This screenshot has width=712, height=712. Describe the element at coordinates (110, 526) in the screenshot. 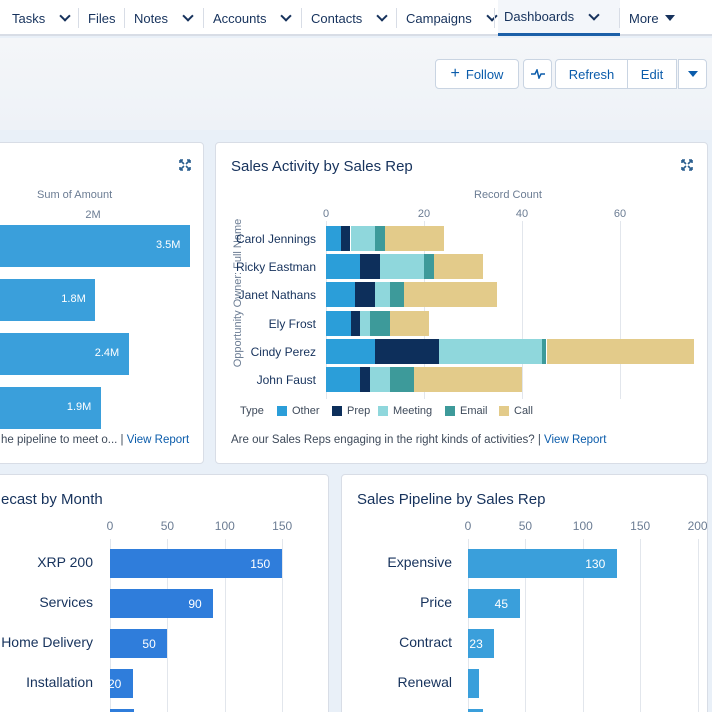

I see `x-tick-label: 0` at that location.